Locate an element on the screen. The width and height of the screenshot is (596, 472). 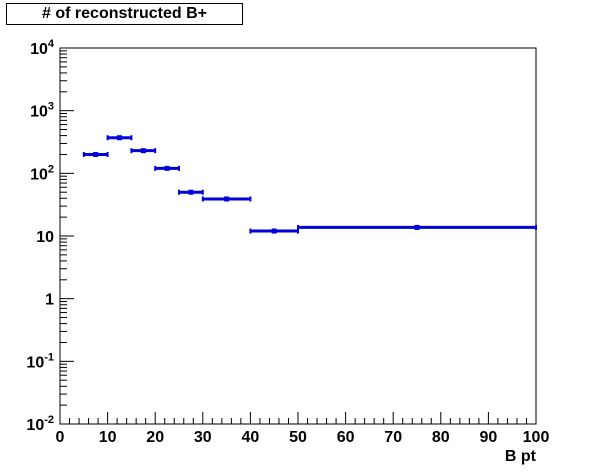
x-tick-label: 70 is located at coordinates (393, 437).